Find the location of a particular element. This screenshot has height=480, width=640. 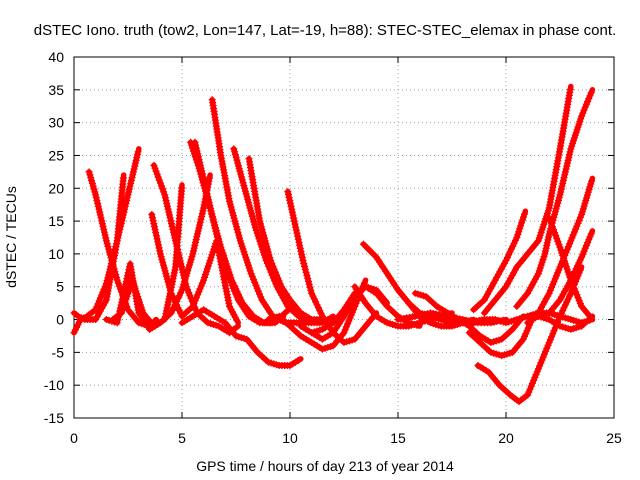

y-tick-label: 20 is located at coordinates (56, 188).